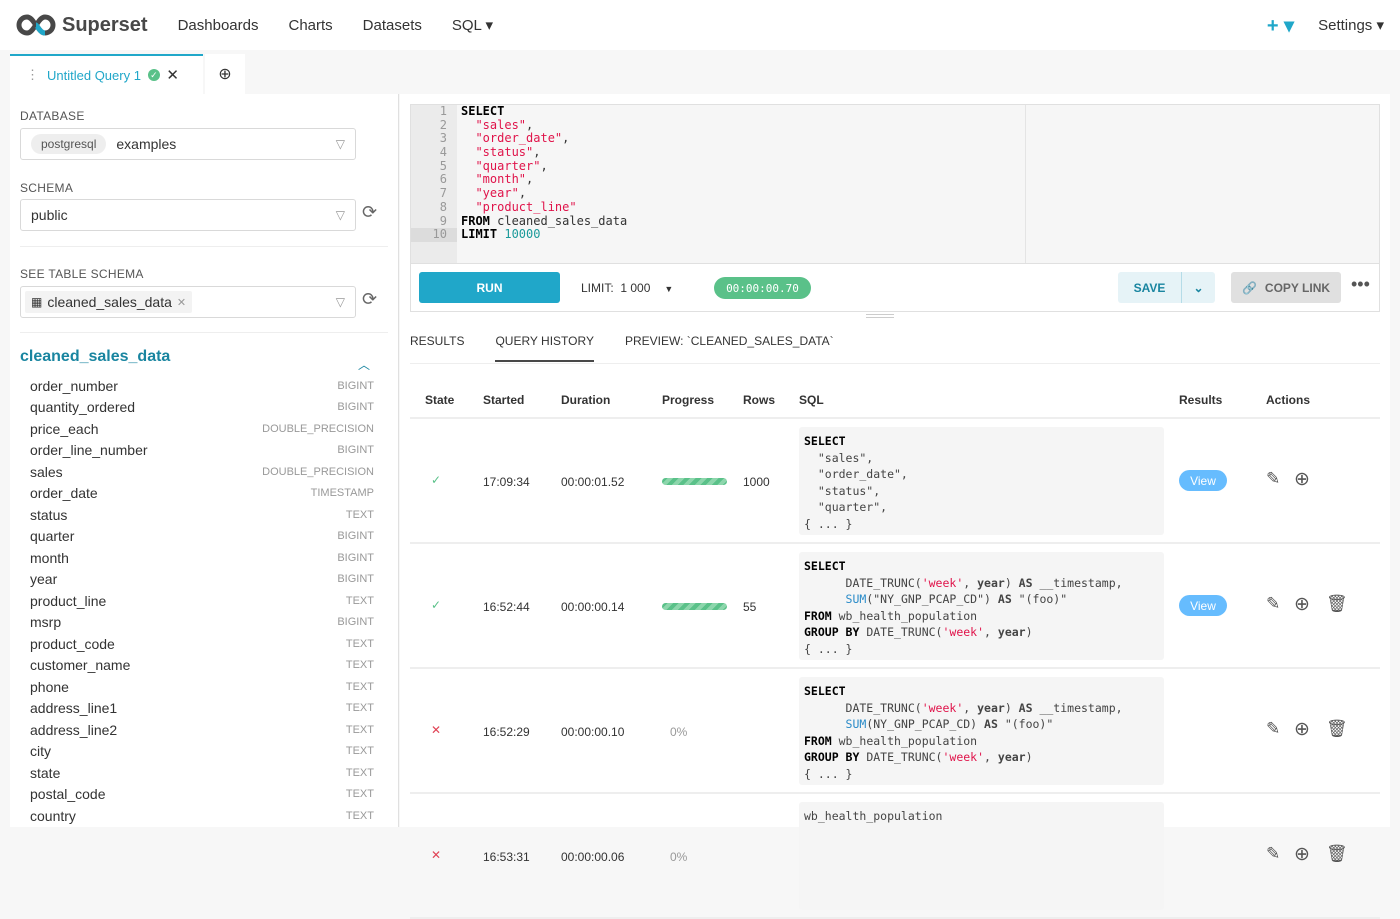 This screenshot has height=919, width=1400. I want to click on tab-results: RESULTS, so click(437, 341).